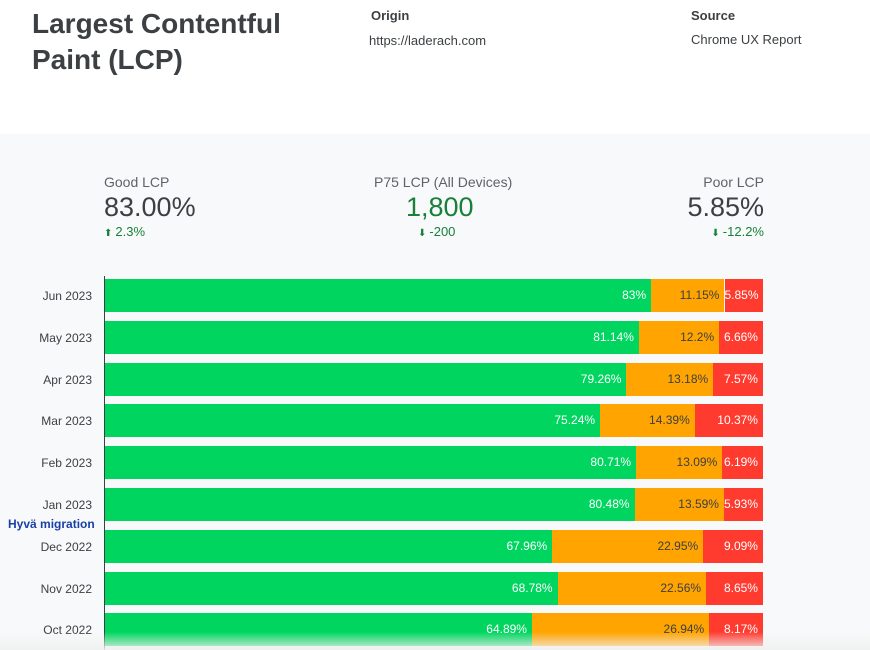 The image size is (870, 650). What do you see at coordinates (670, 379) in the screenshot?
I see `bar-segment-needs-improvement: 13.18%` at bounding box center [670, 379].